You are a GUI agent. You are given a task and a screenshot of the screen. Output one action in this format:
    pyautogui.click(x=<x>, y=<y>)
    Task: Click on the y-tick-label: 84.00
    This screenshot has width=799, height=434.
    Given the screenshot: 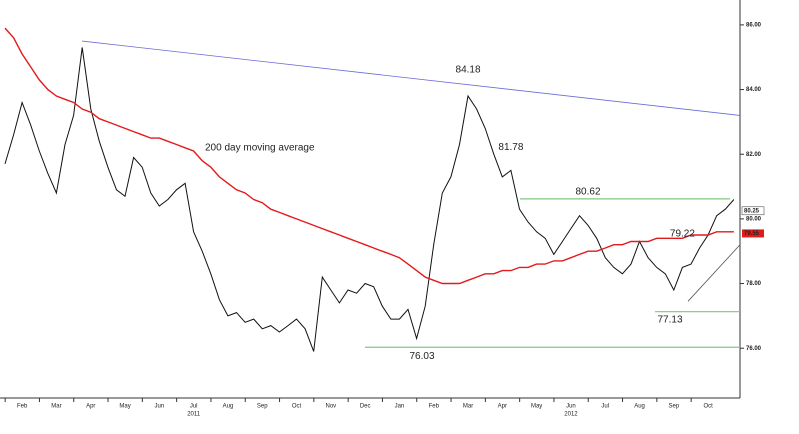 What is the action you would take?
    pyautogui.click(x=754, y=90)
    